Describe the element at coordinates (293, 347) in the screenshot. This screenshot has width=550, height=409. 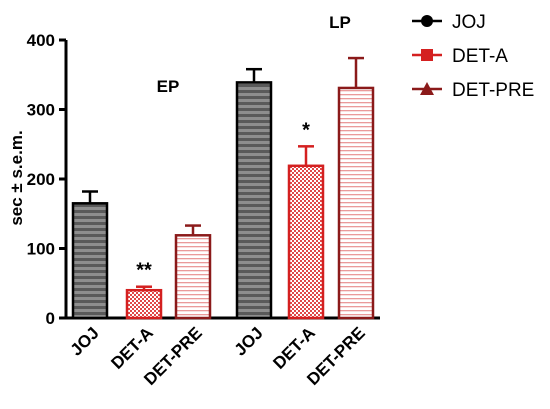
I see `category-label: DET-A` at that location.